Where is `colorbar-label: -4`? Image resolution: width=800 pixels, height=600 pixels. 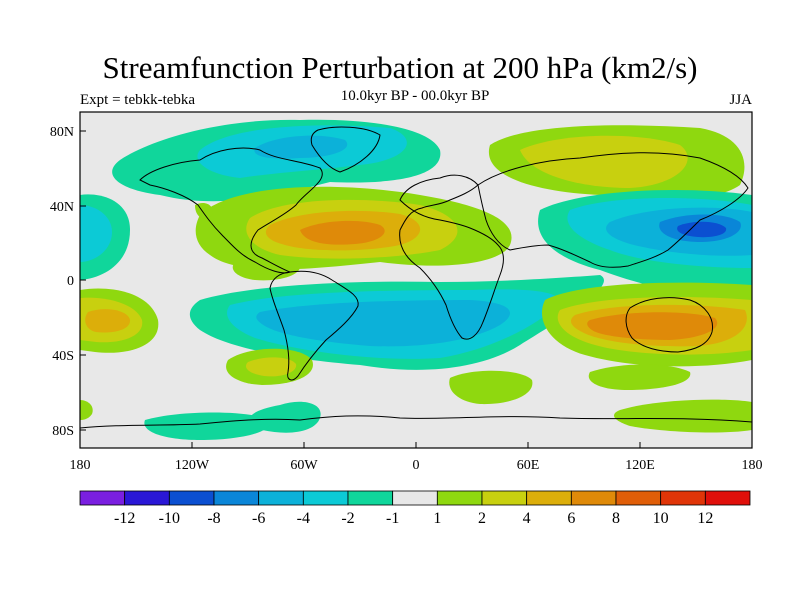
colorbar-label: -4 is located at coordinates (303, 518).